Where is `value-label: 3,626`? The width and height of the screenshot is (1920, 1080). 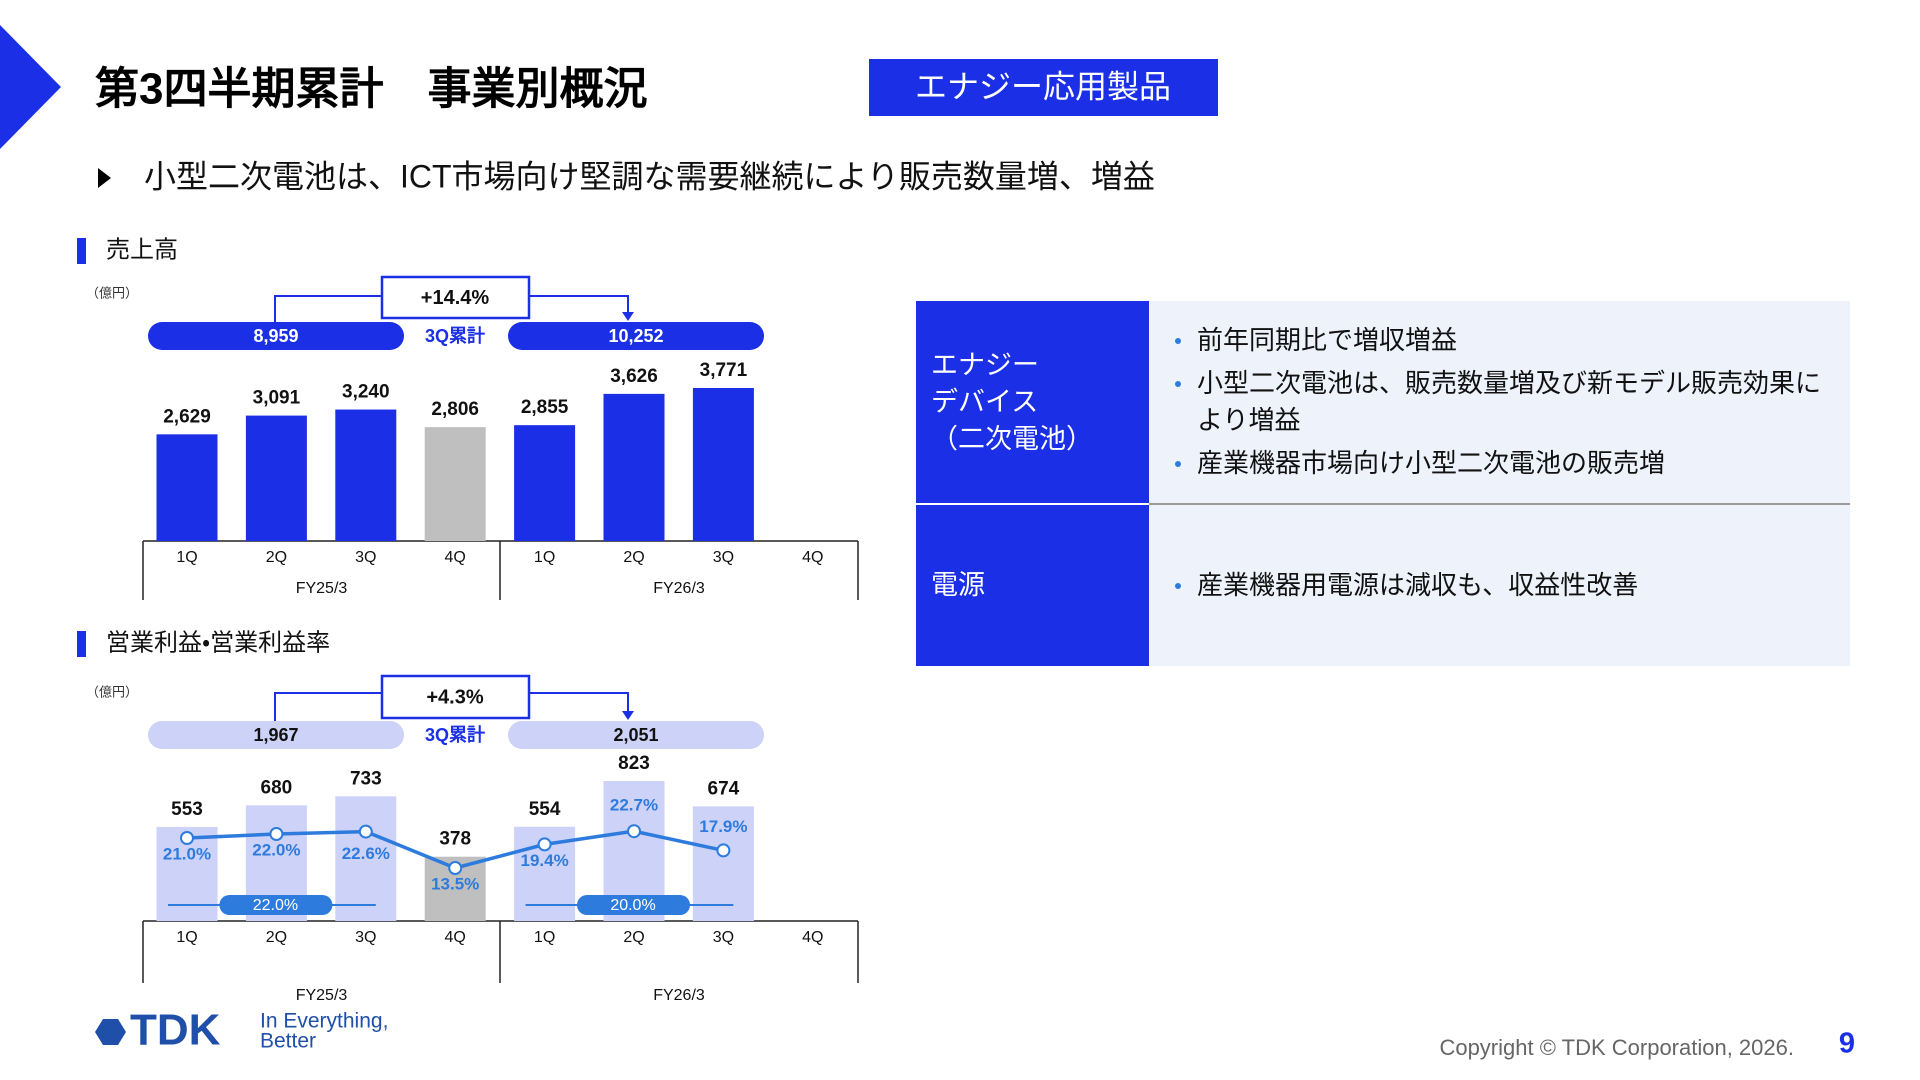 value-label: 3,626 is located at coordinates (634, 376).